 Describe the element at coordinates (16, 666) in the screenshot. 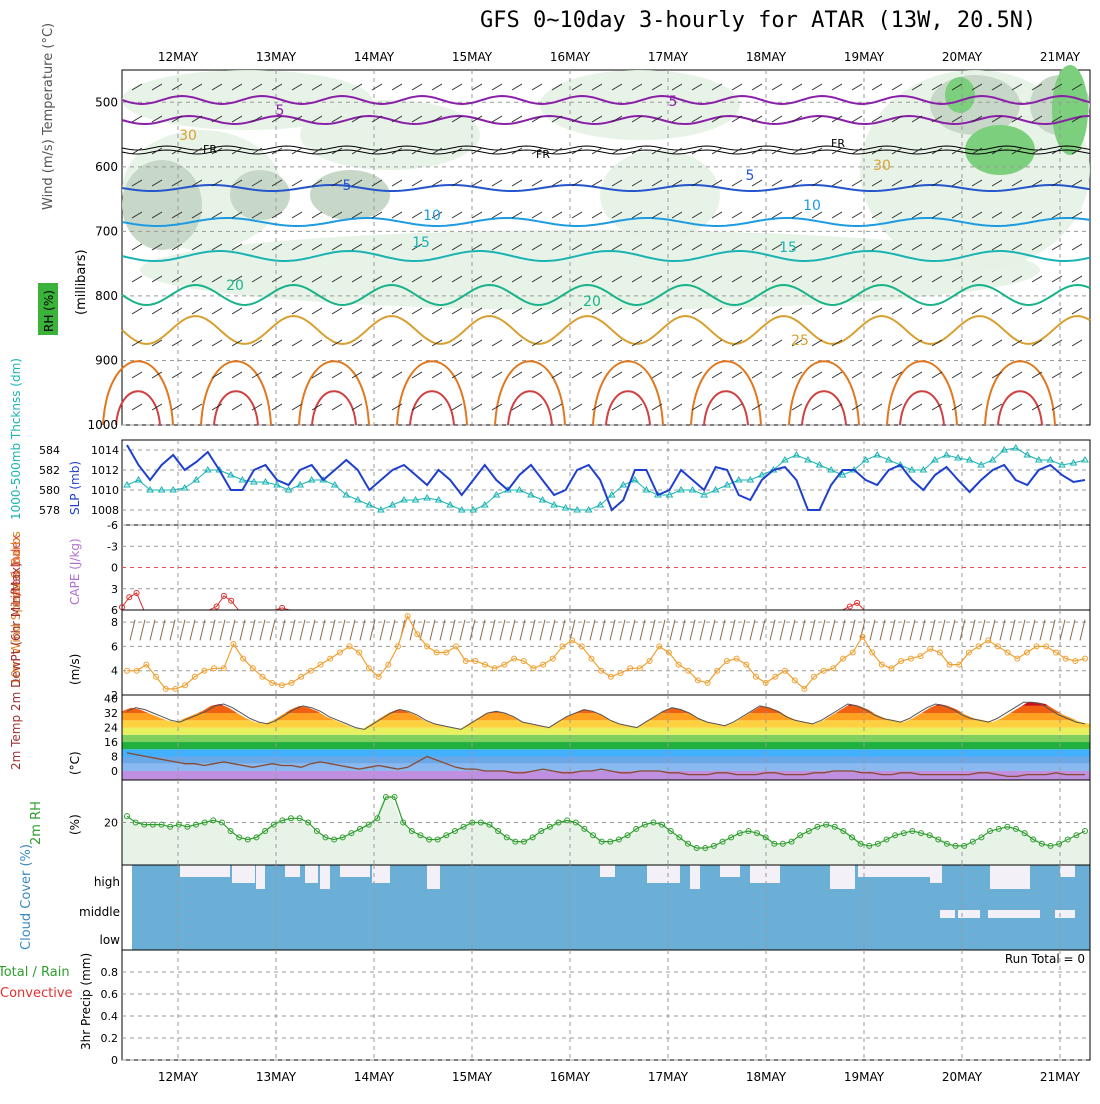

I see `y-axis-label: 2m Temp 2m DewPt (6hr Min/Max)` at that location.